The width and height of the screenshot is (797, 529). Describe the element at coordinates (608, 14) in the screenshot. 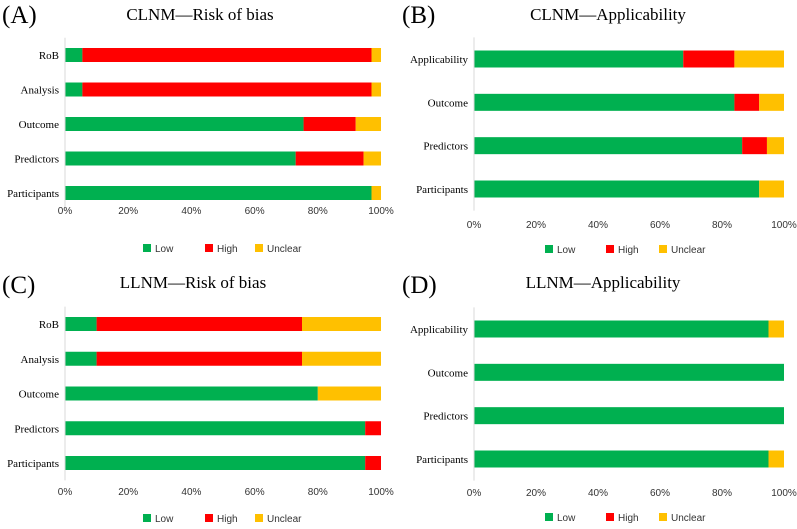

I see `panel-b-title: CLNM—Applicability` at that location.